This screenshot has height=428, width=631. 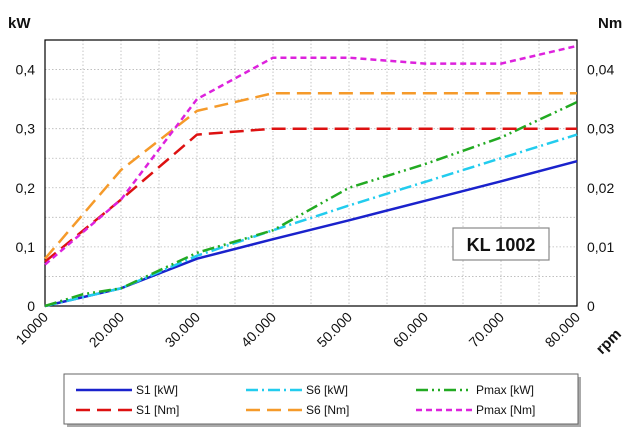 I want to click on y-left-tick-label: 0, so click(x=31, y=306).